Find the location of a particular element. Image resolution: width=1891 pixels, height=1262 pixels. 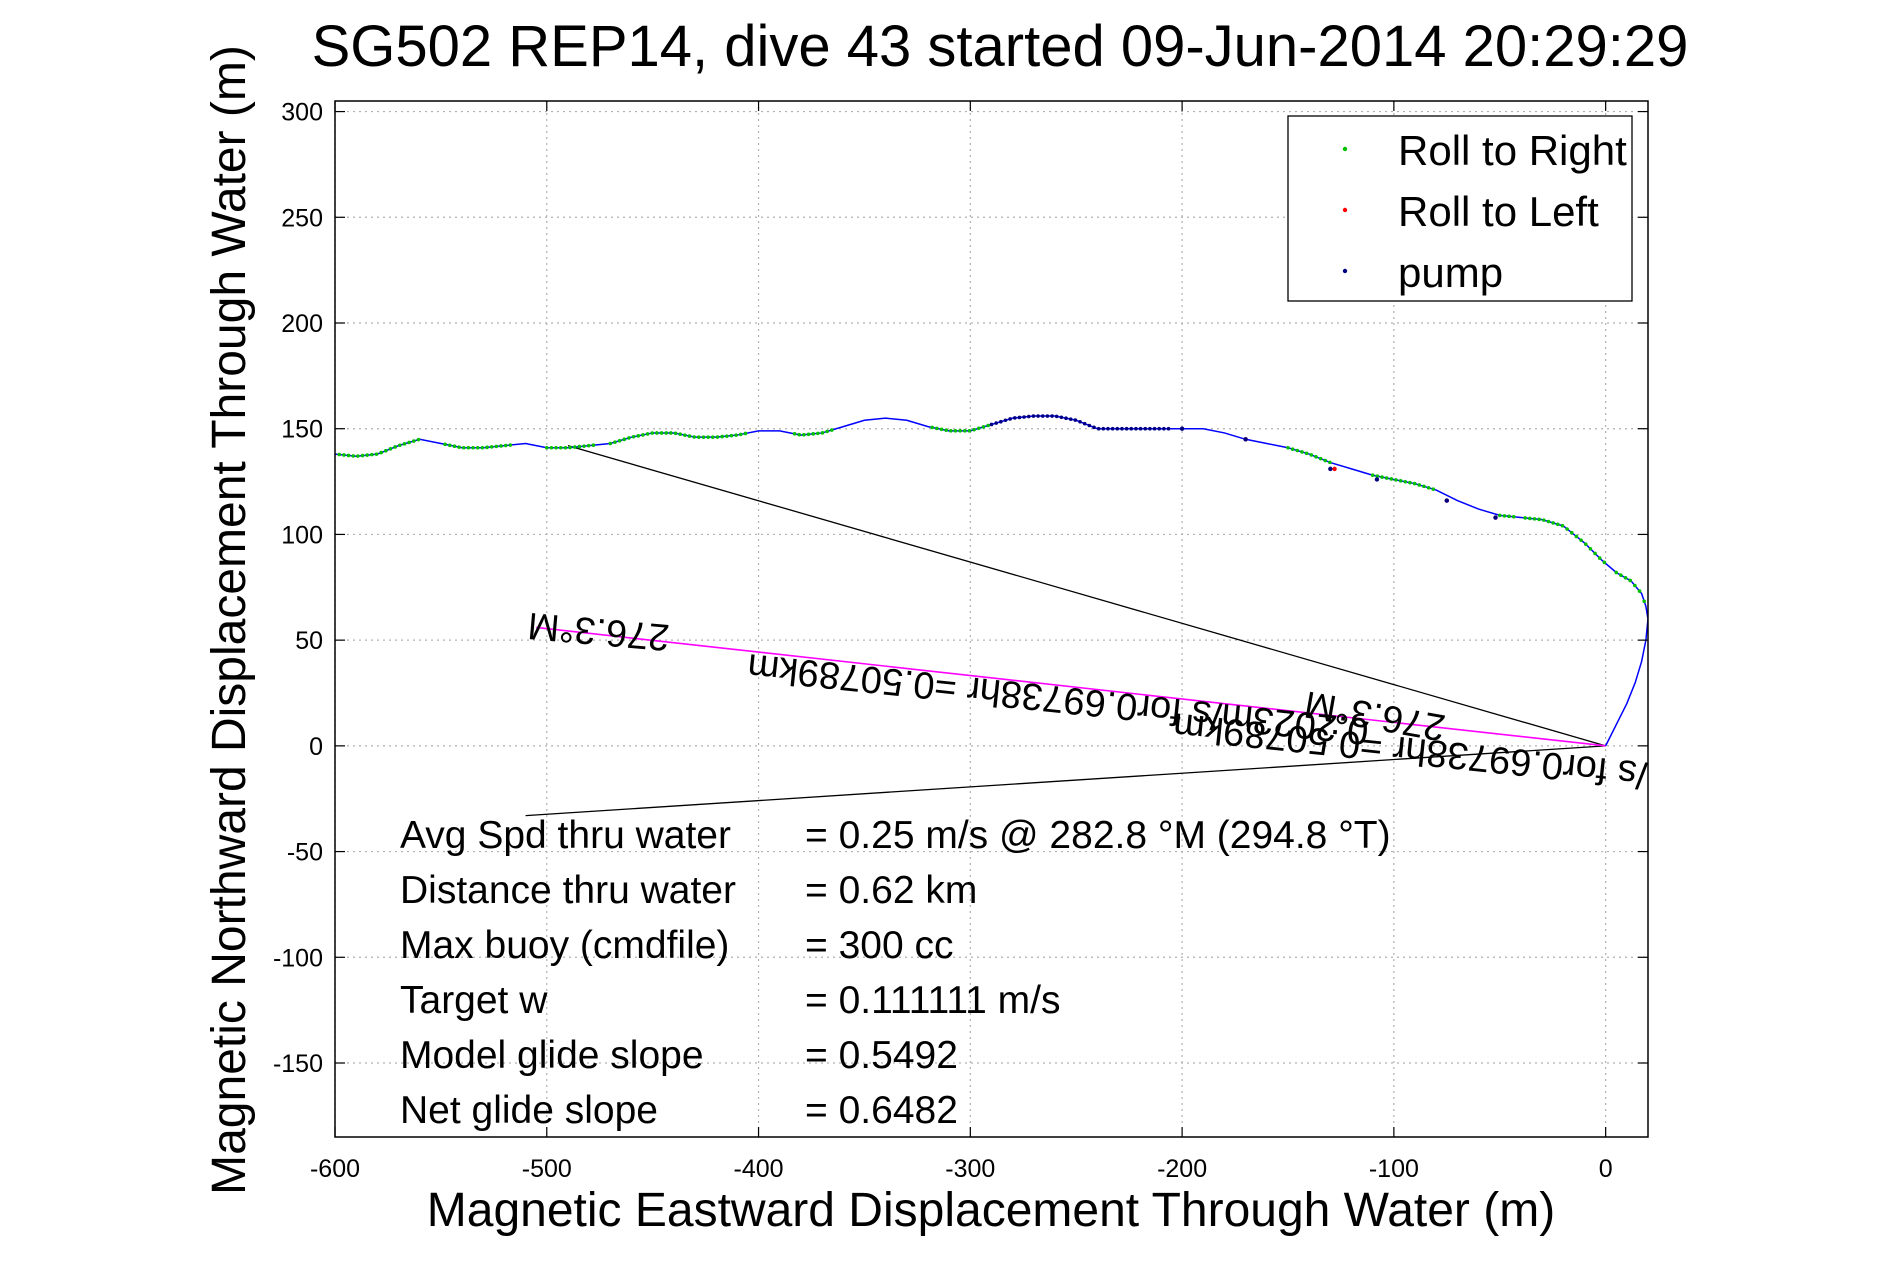

x-tick-label: -100 is located at coordinates (1394, 1169).